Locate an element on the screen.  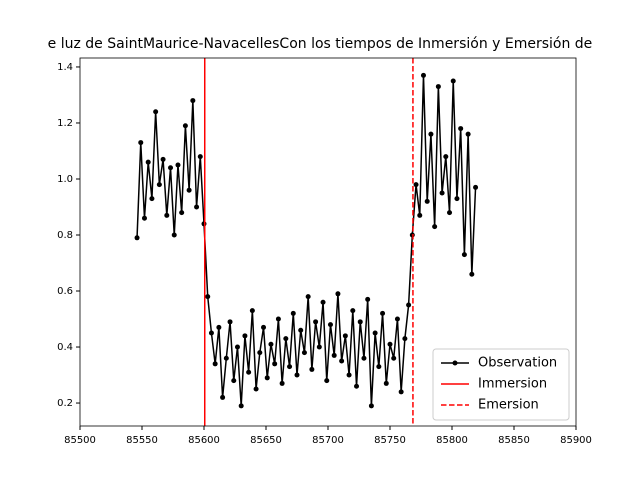
x-tick-label: 85500 is located at coordinates (80, 440).